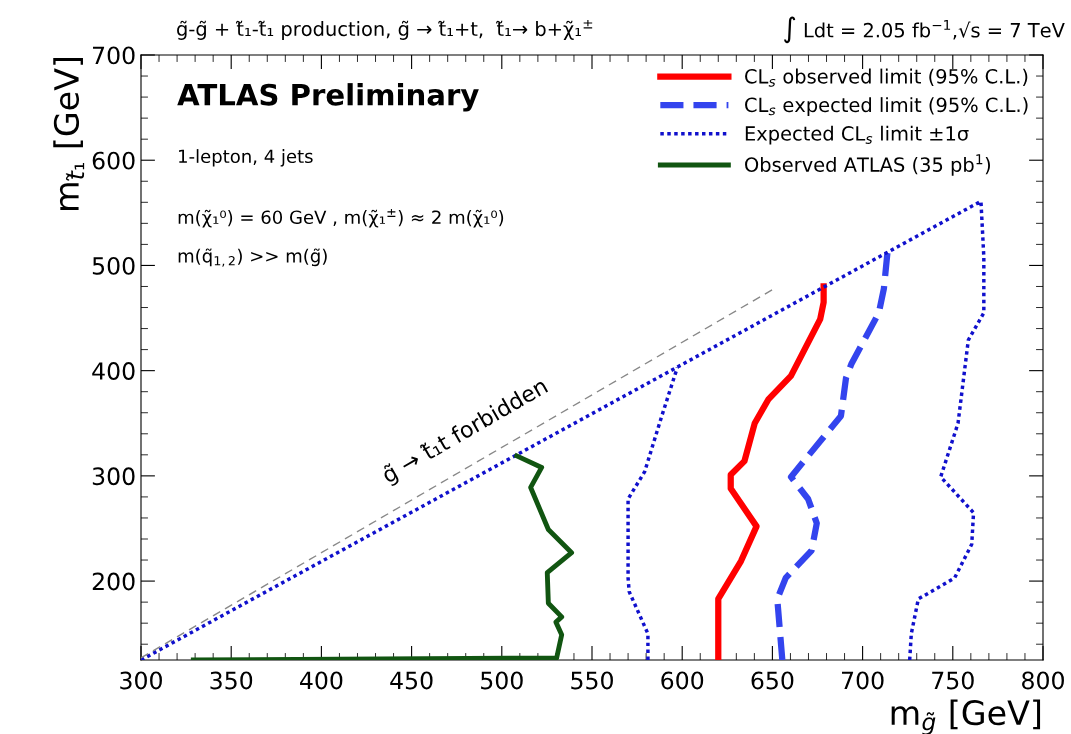 The image size is (1071, 734). What do you see at coordinates (1043, 680) in the screenshot?
I see `x-tick-label: 800` at bounding box center [1043, 680].